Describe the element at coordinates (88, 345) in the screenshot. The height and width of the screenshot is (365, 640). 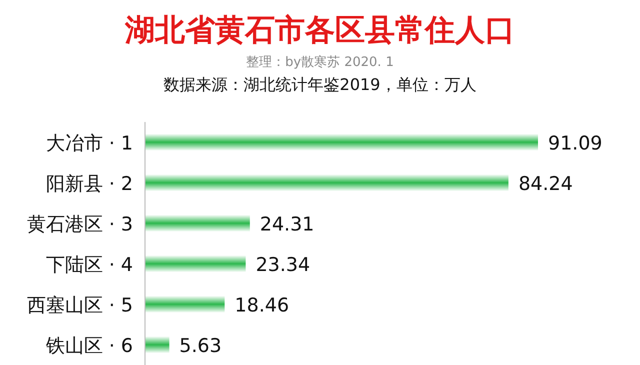
I see `y-tick-label: 铁山区 · 6` at that location.